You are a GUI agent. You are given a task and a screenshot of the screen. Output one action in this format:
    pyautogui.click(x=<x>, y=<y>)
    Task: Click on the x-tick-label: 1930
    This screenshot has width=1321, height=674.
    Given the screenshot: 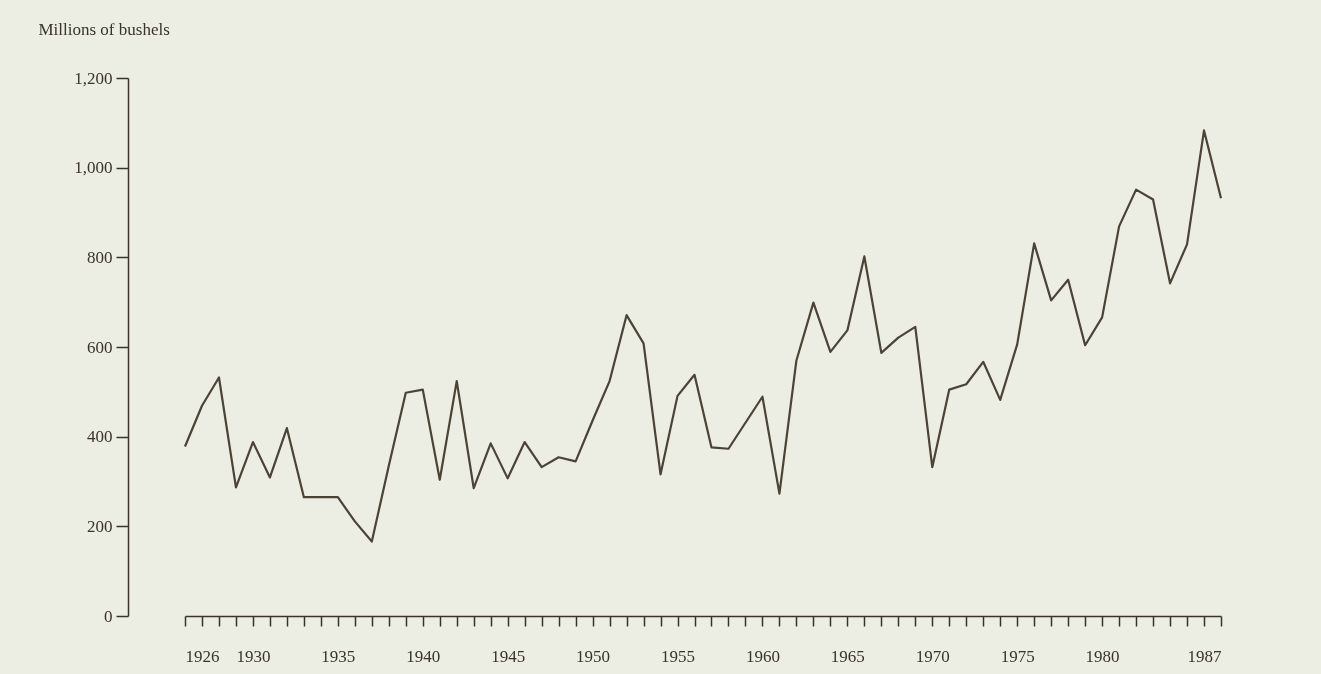 What is the action you would take?
    pyautogui.click(x=253, y=656)
    